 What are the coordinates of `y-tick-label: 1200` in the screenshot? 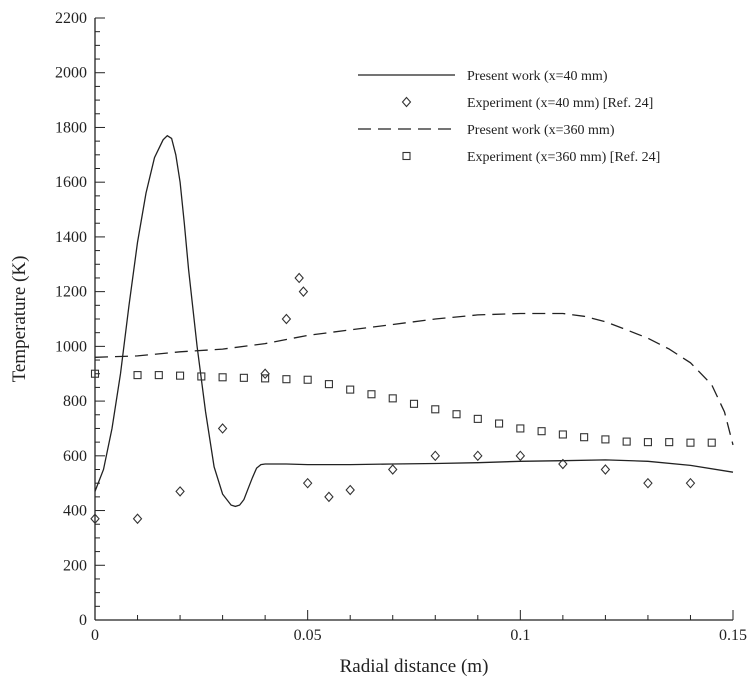 It's located at (71, 292).